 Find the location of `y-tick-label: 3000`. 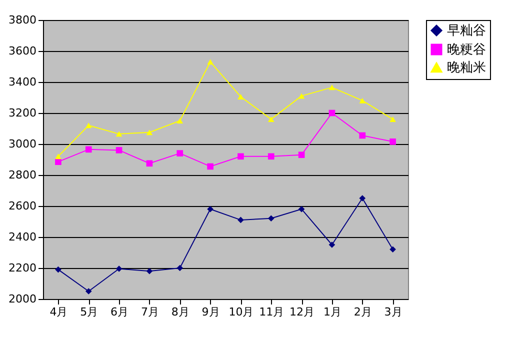

y-tick-label: 3000 is located at coordinates (22, 144).